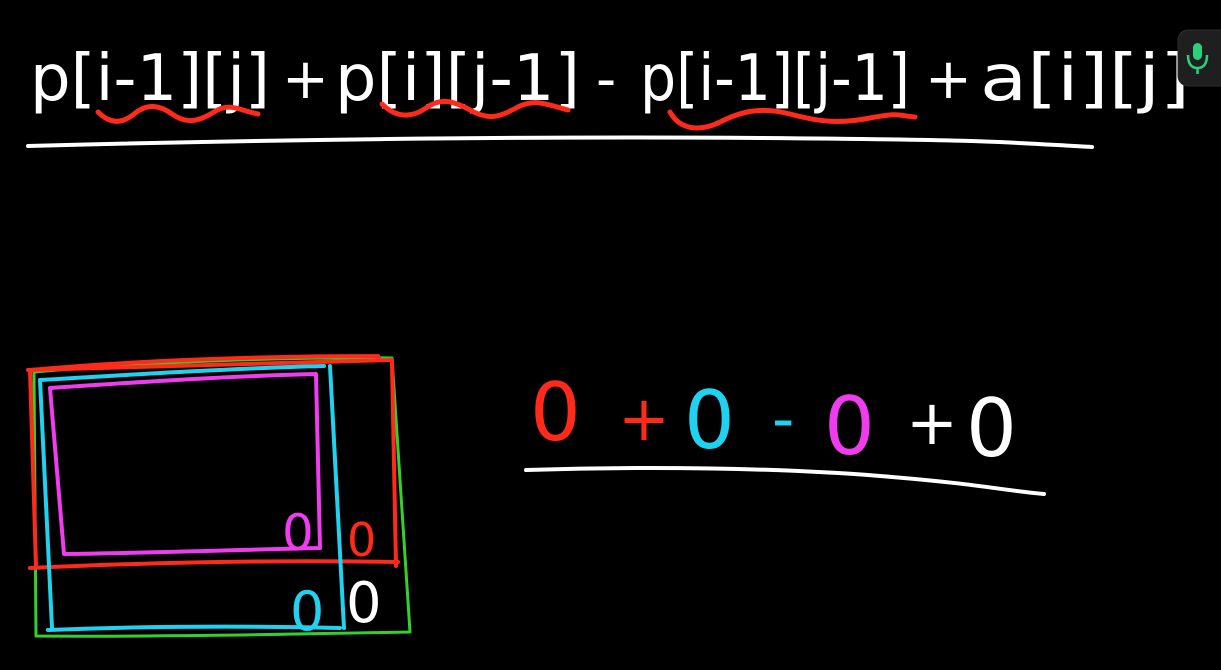 The height and width of the screenshot is (670, 1221). What do you see at coordinates (775, 79) in the screenshot?
I see `formula-term-3: p[i-1][j-1]` at bounding box center [775, 79].